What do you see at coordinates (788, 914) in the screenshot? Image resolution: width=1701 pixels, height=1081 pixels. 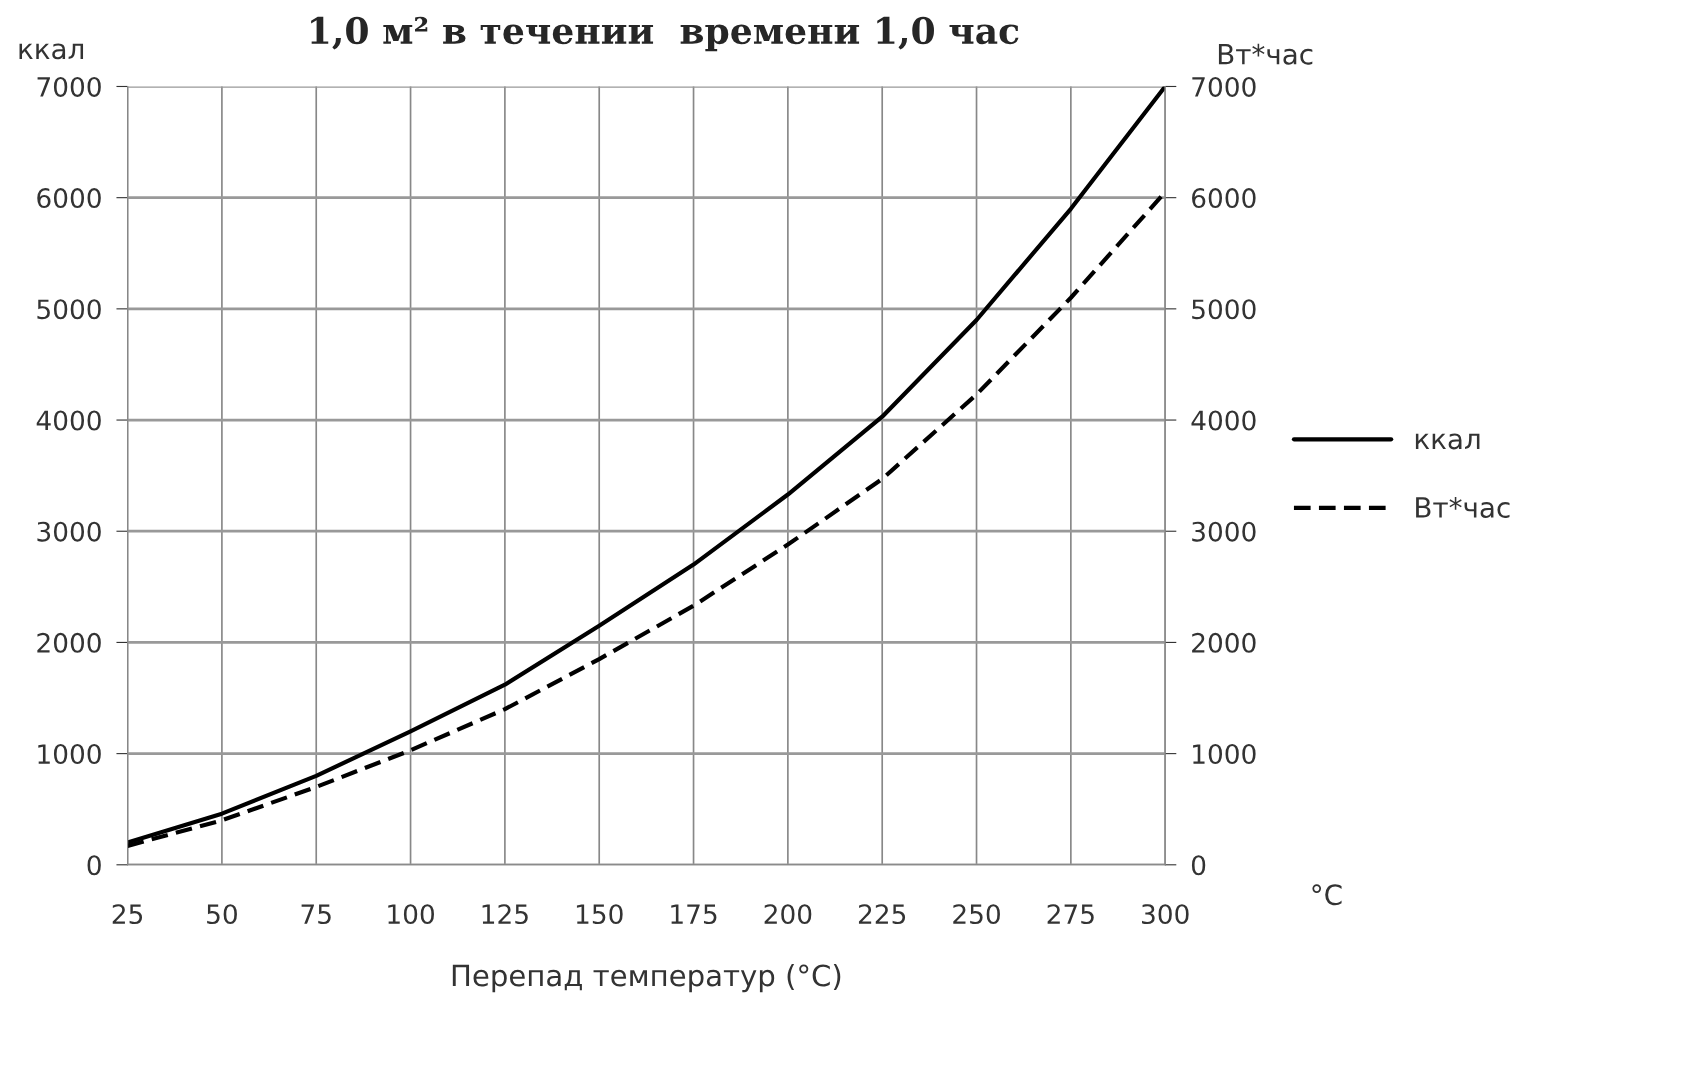 I see `x-tick-label: 200` at bounding box center [788, 914].